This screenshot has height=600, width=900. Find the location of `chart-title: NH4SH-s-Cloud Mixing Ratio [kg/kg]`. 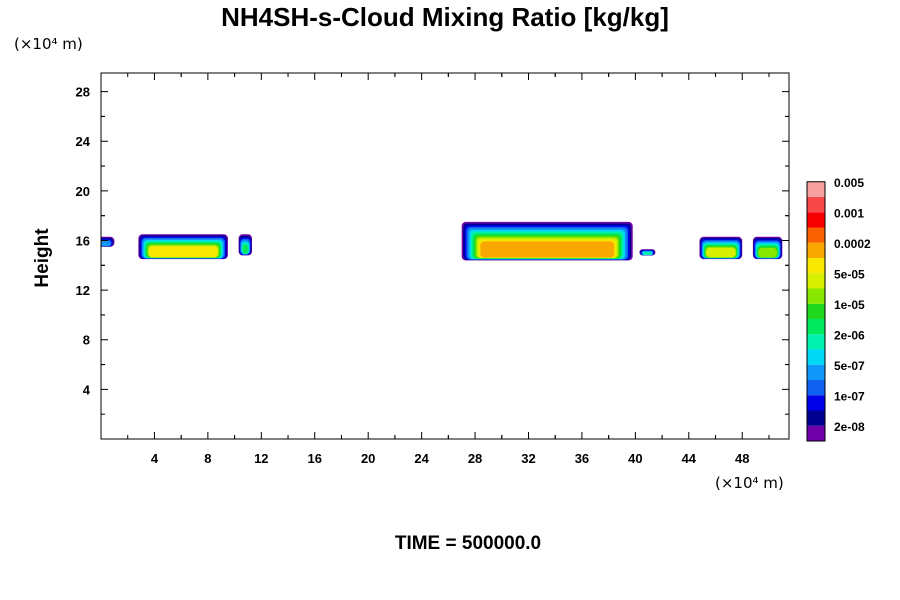

chart-title: NH4SH-s-Cloud Mixing Ratio [kg/kg] is located at coordinates (445, 17).